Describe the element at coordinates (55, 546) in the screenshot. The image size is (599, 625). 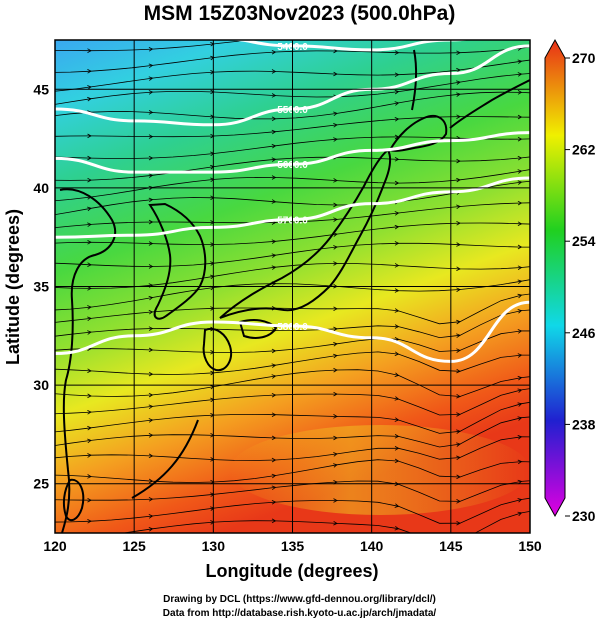
I see `x-tick-label: 120` at that location.